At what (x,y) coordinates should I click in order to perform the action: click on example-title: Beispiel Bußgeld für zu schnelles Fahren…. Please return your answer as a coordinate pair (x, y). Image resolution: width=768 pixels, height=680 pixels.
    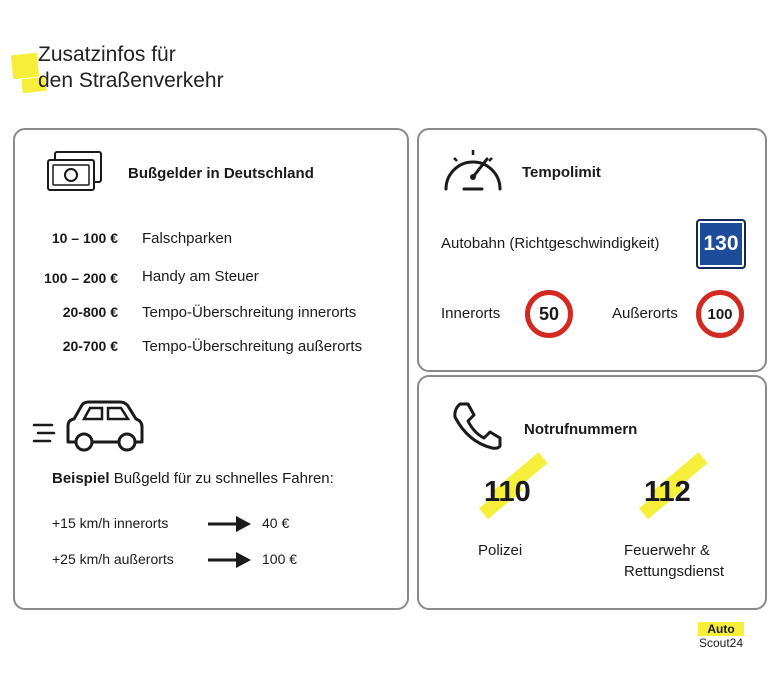
    Looking at the image, I should click on (193, 478).